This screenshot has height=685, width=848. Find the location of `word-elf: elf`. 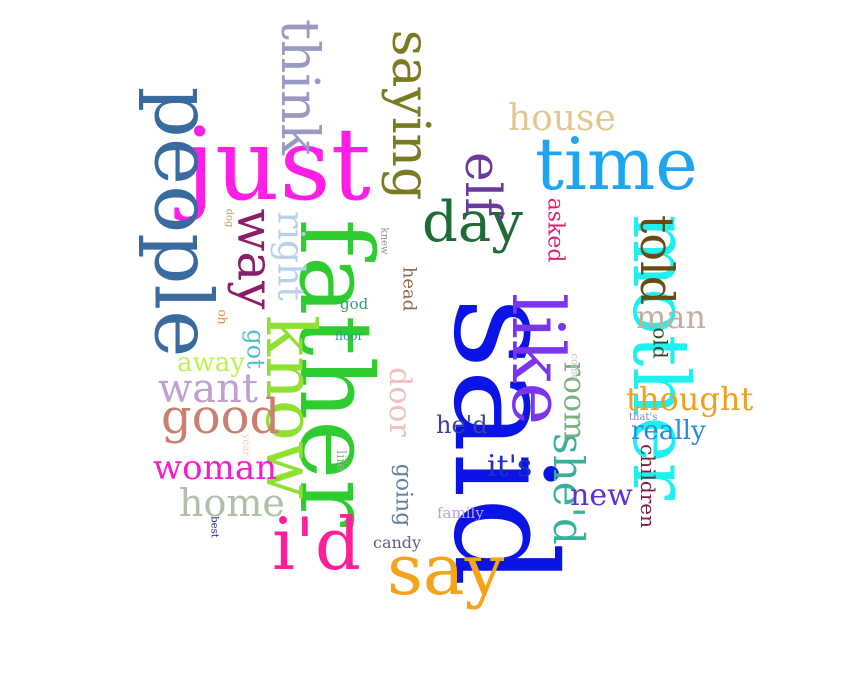

word-elf: elf is located at coordinates (483, 184).